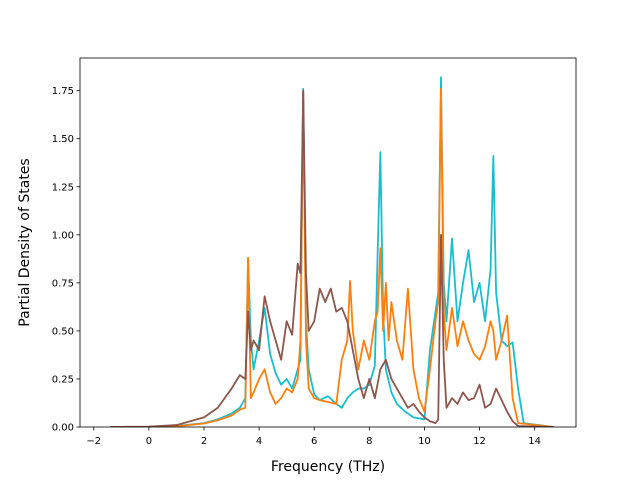 The width and height of the screenshot is (640, 484). I want to click on y-tick-label: 1.50, so click(63, 139).